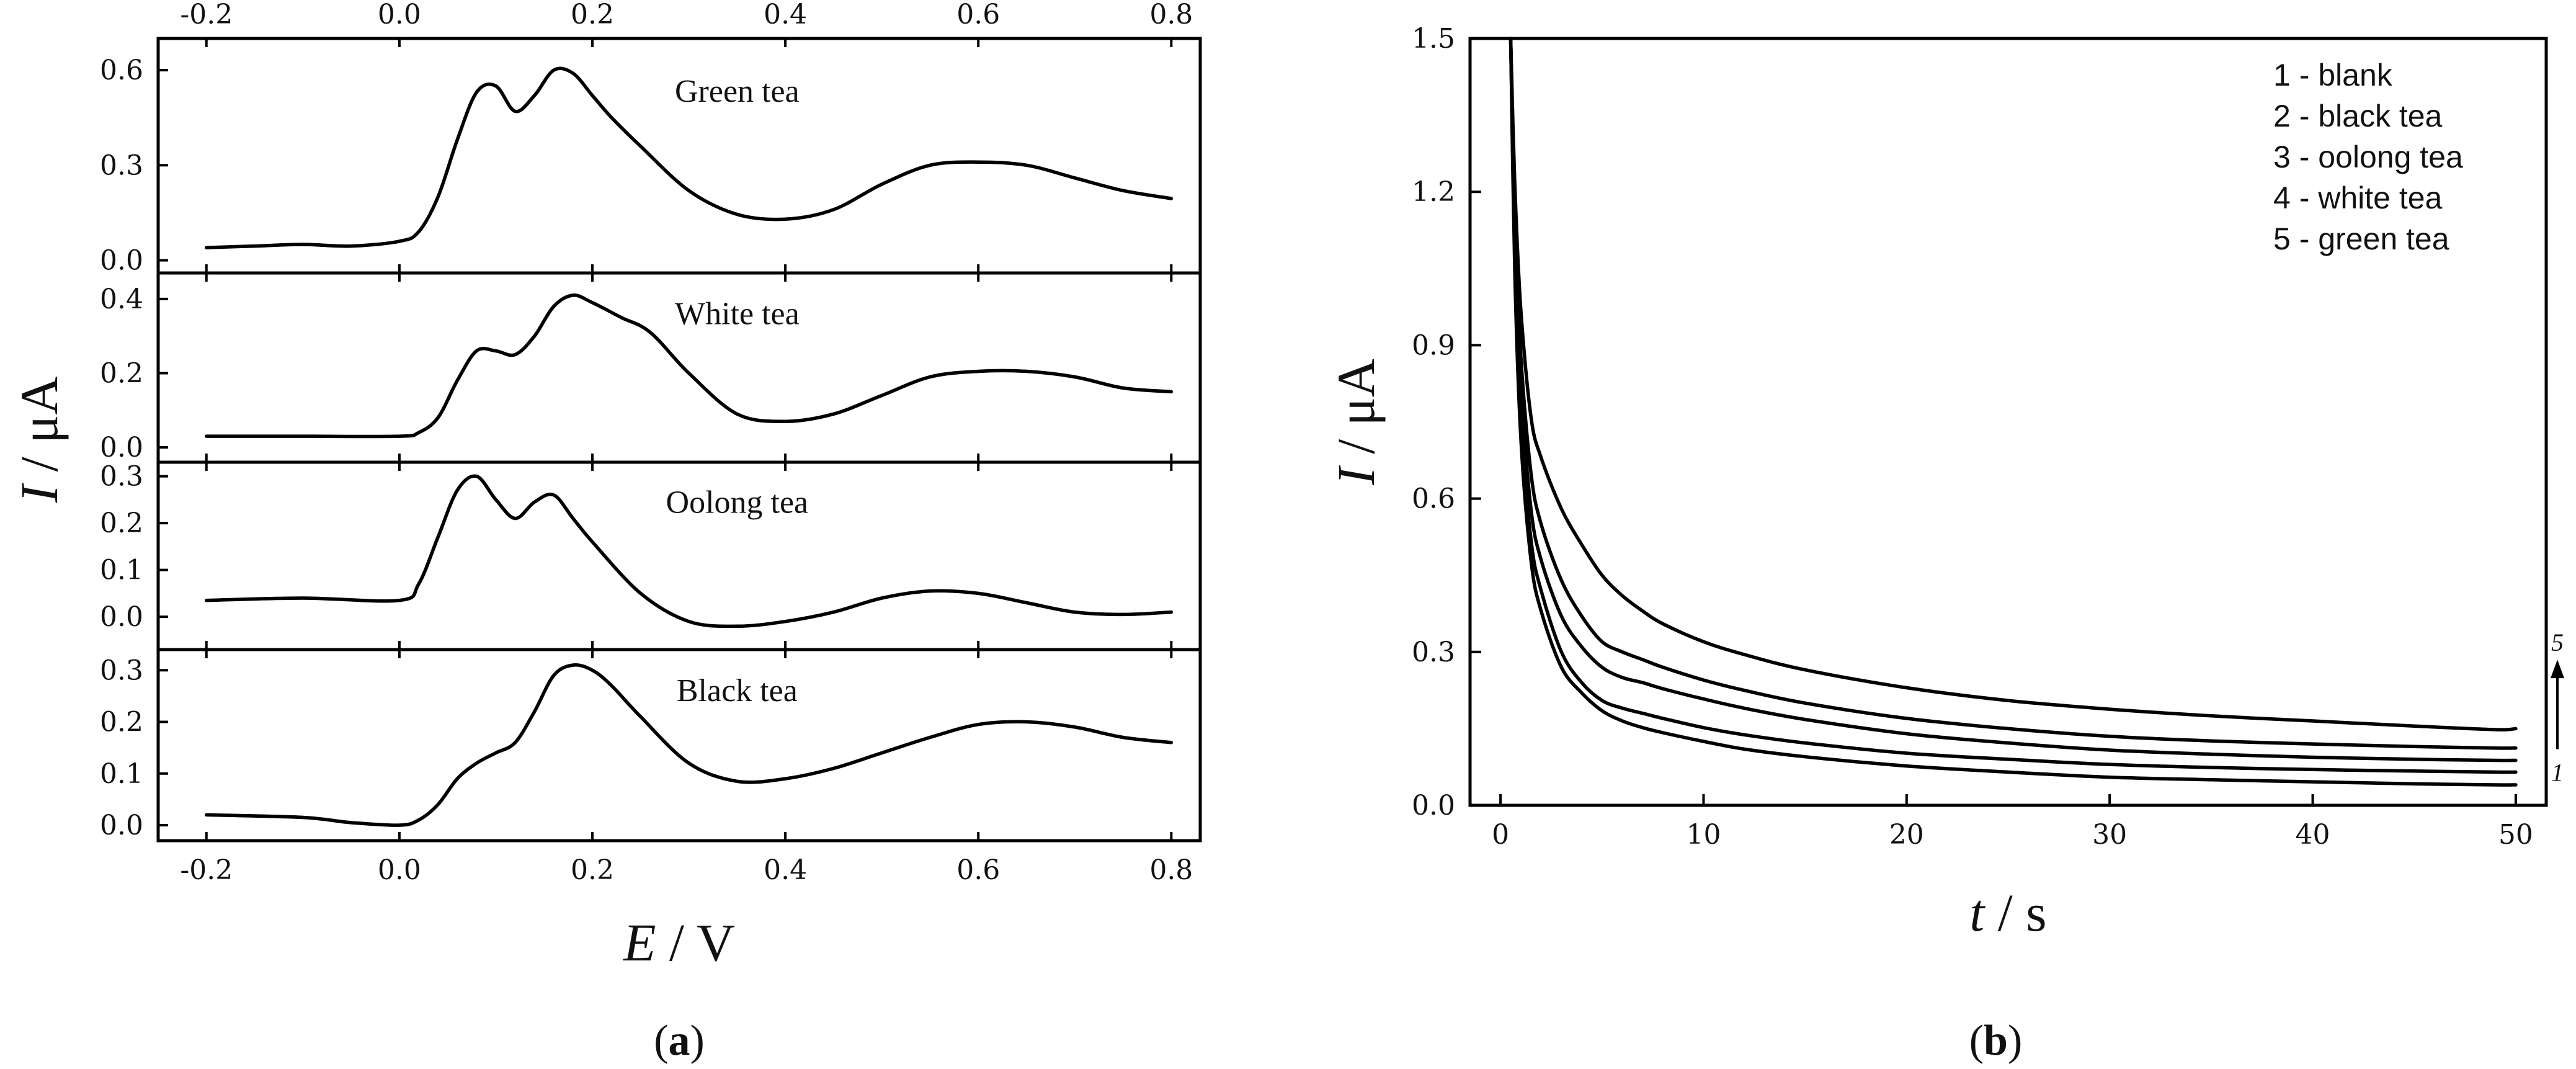 This screenshot has height=1069, width=2576. What do you see at coordinates (2109, 835) in the screenshot?
I see `x-tick-label: 30` at bounding box center [2109, 835].